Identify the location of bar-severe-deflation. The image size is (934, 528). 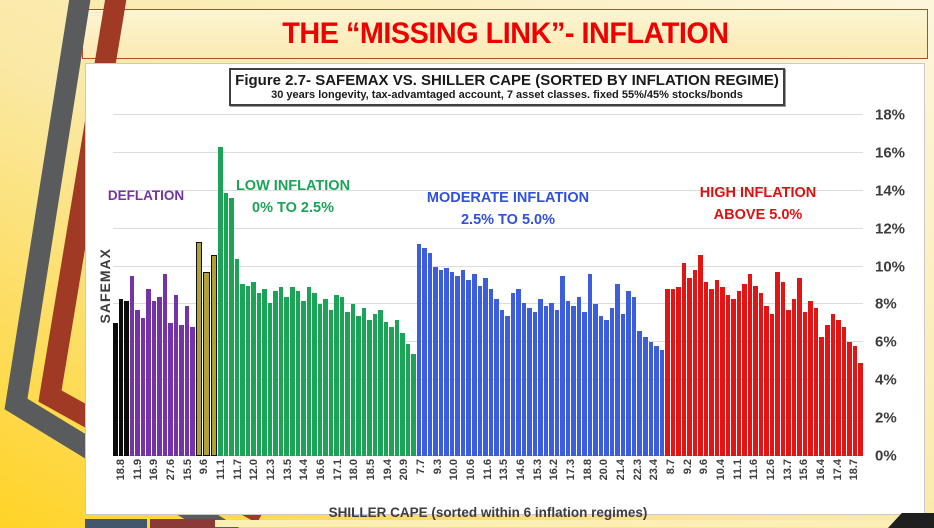
(115, 389).